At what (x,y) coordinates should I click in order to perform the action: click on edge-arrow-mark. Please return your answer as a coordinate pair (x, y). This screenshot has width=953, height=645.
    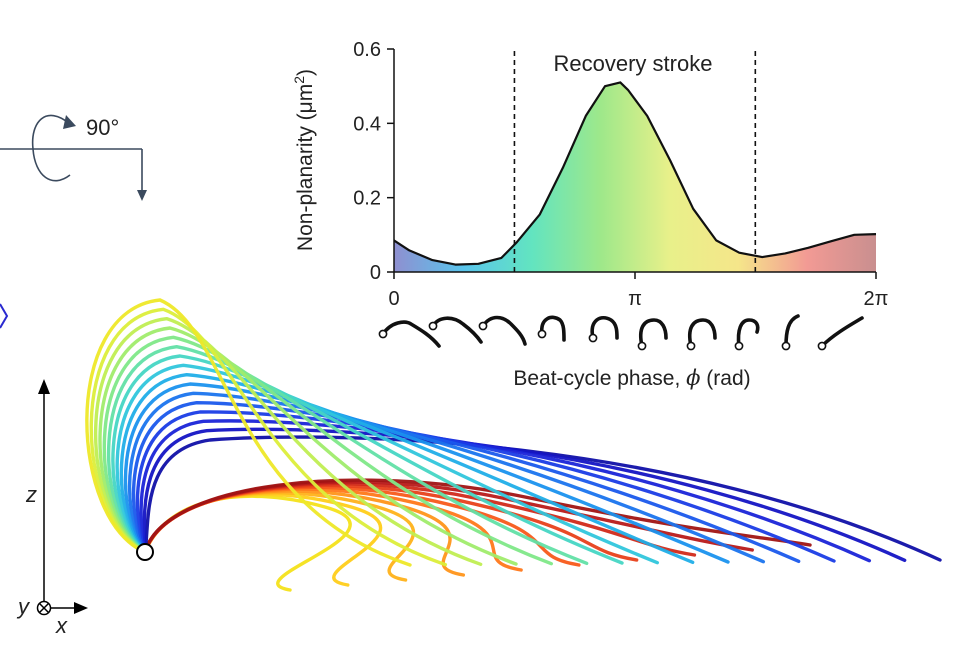
    Looking at the image, I should click on (4, 316).